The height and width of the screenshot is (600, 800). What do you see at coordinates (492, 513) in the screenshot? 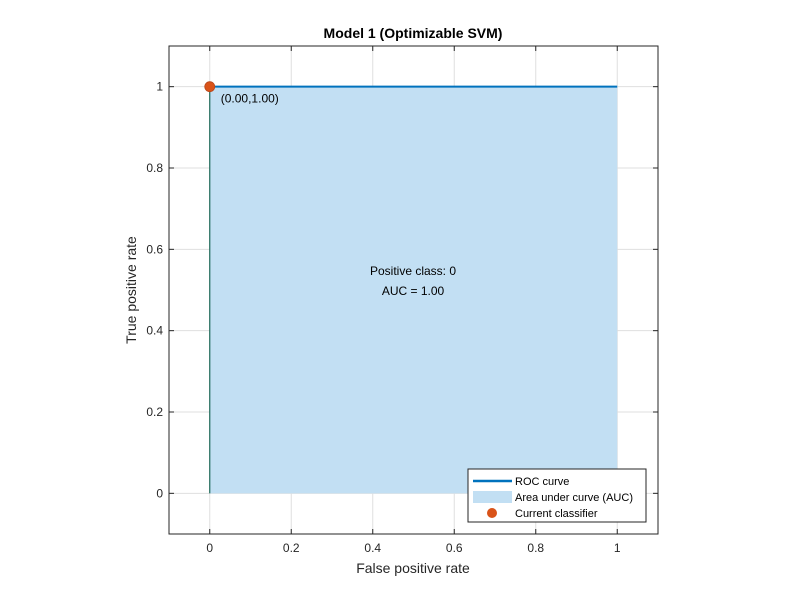
I see `legend-classifier-swatch` at bounding box center [492, 513].